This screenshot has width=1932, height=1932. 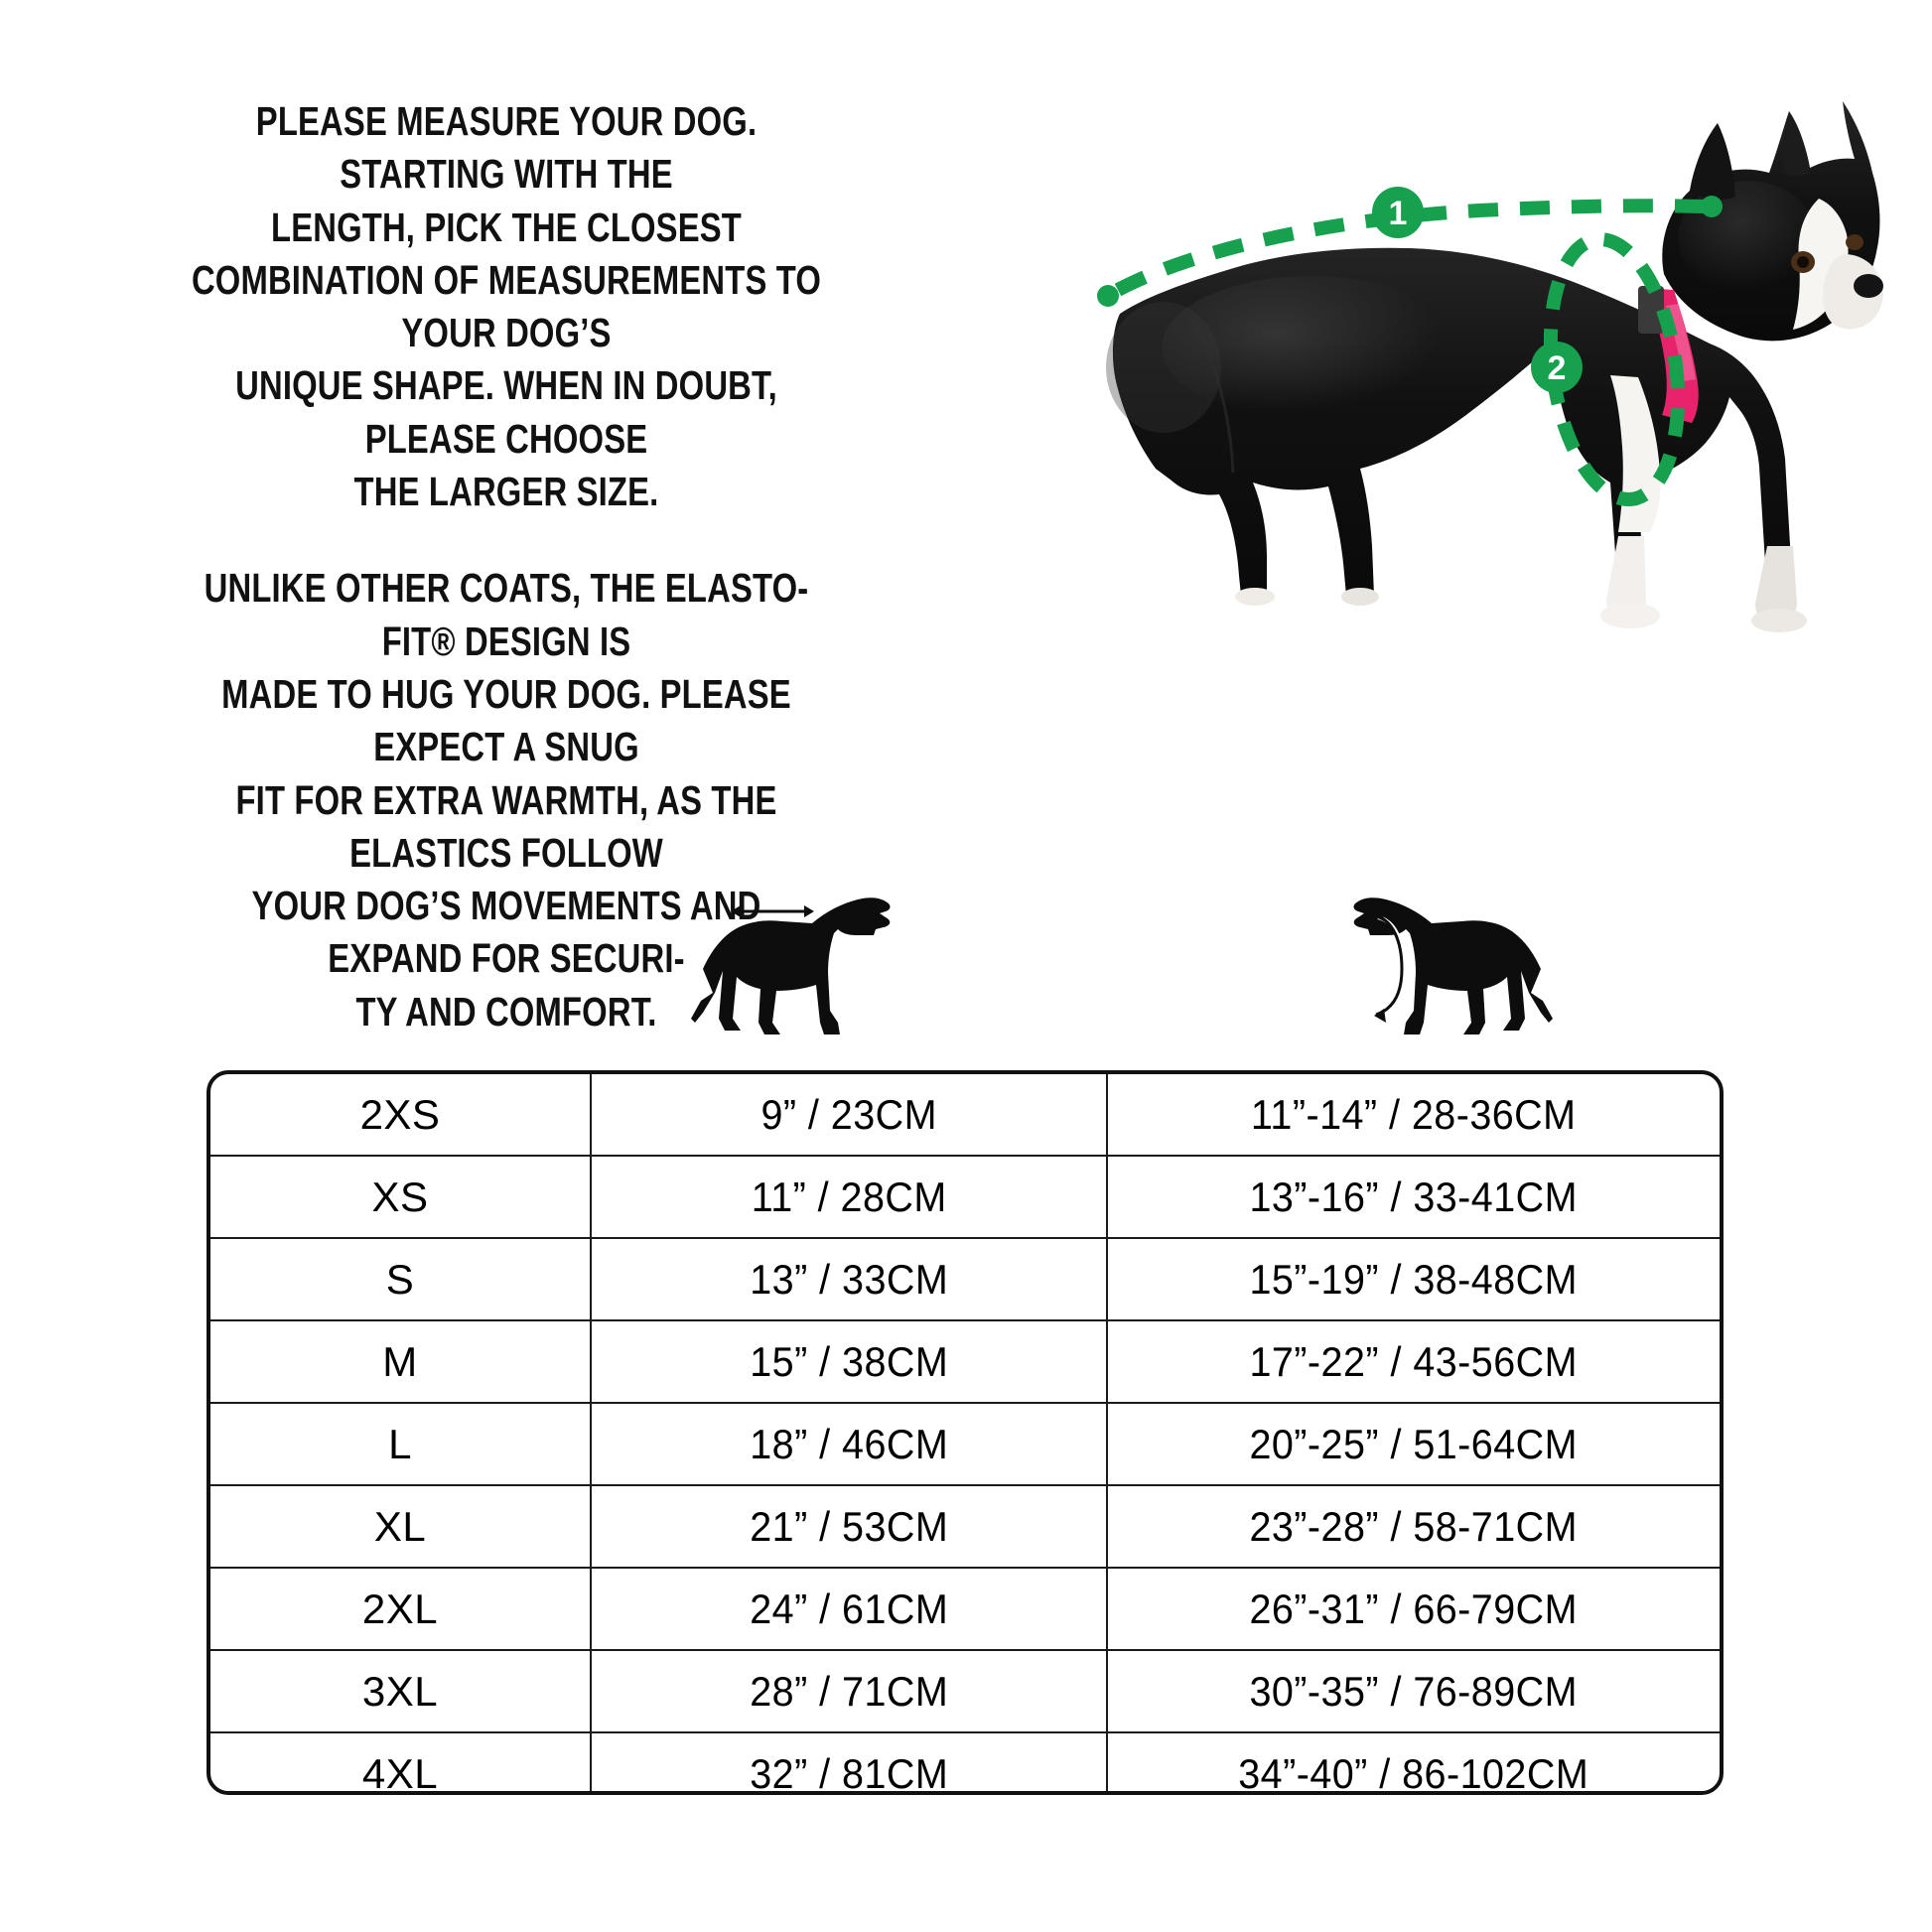 What do you see at coordinates (1855, 242) in the screenshot?
I see `dog-eye-far` at bounding box center [1855, 242].